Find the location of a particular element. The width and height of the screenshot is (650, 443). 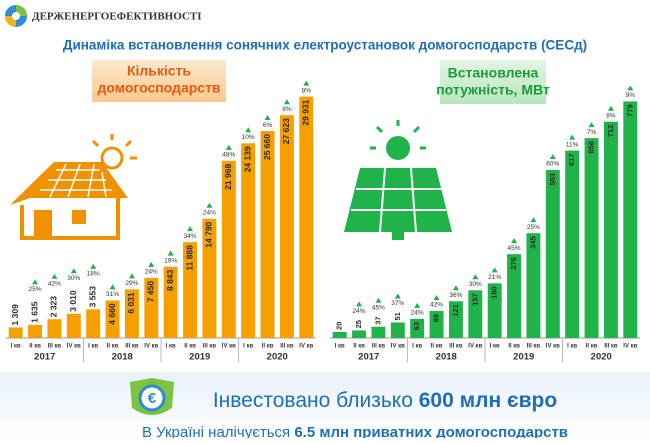

growth-label: 60% is located at coordinates (552, 164).